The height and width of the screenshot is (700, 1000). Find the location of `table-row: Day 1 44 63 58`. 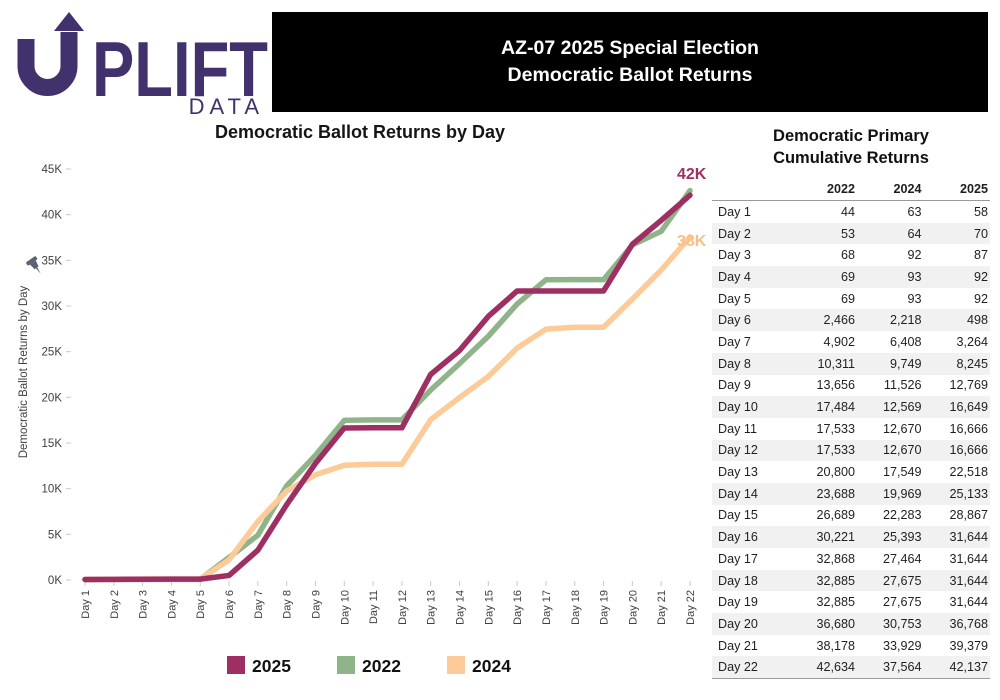

table-row: Day 1 44 63 58 is located at coordinates (851, 212).